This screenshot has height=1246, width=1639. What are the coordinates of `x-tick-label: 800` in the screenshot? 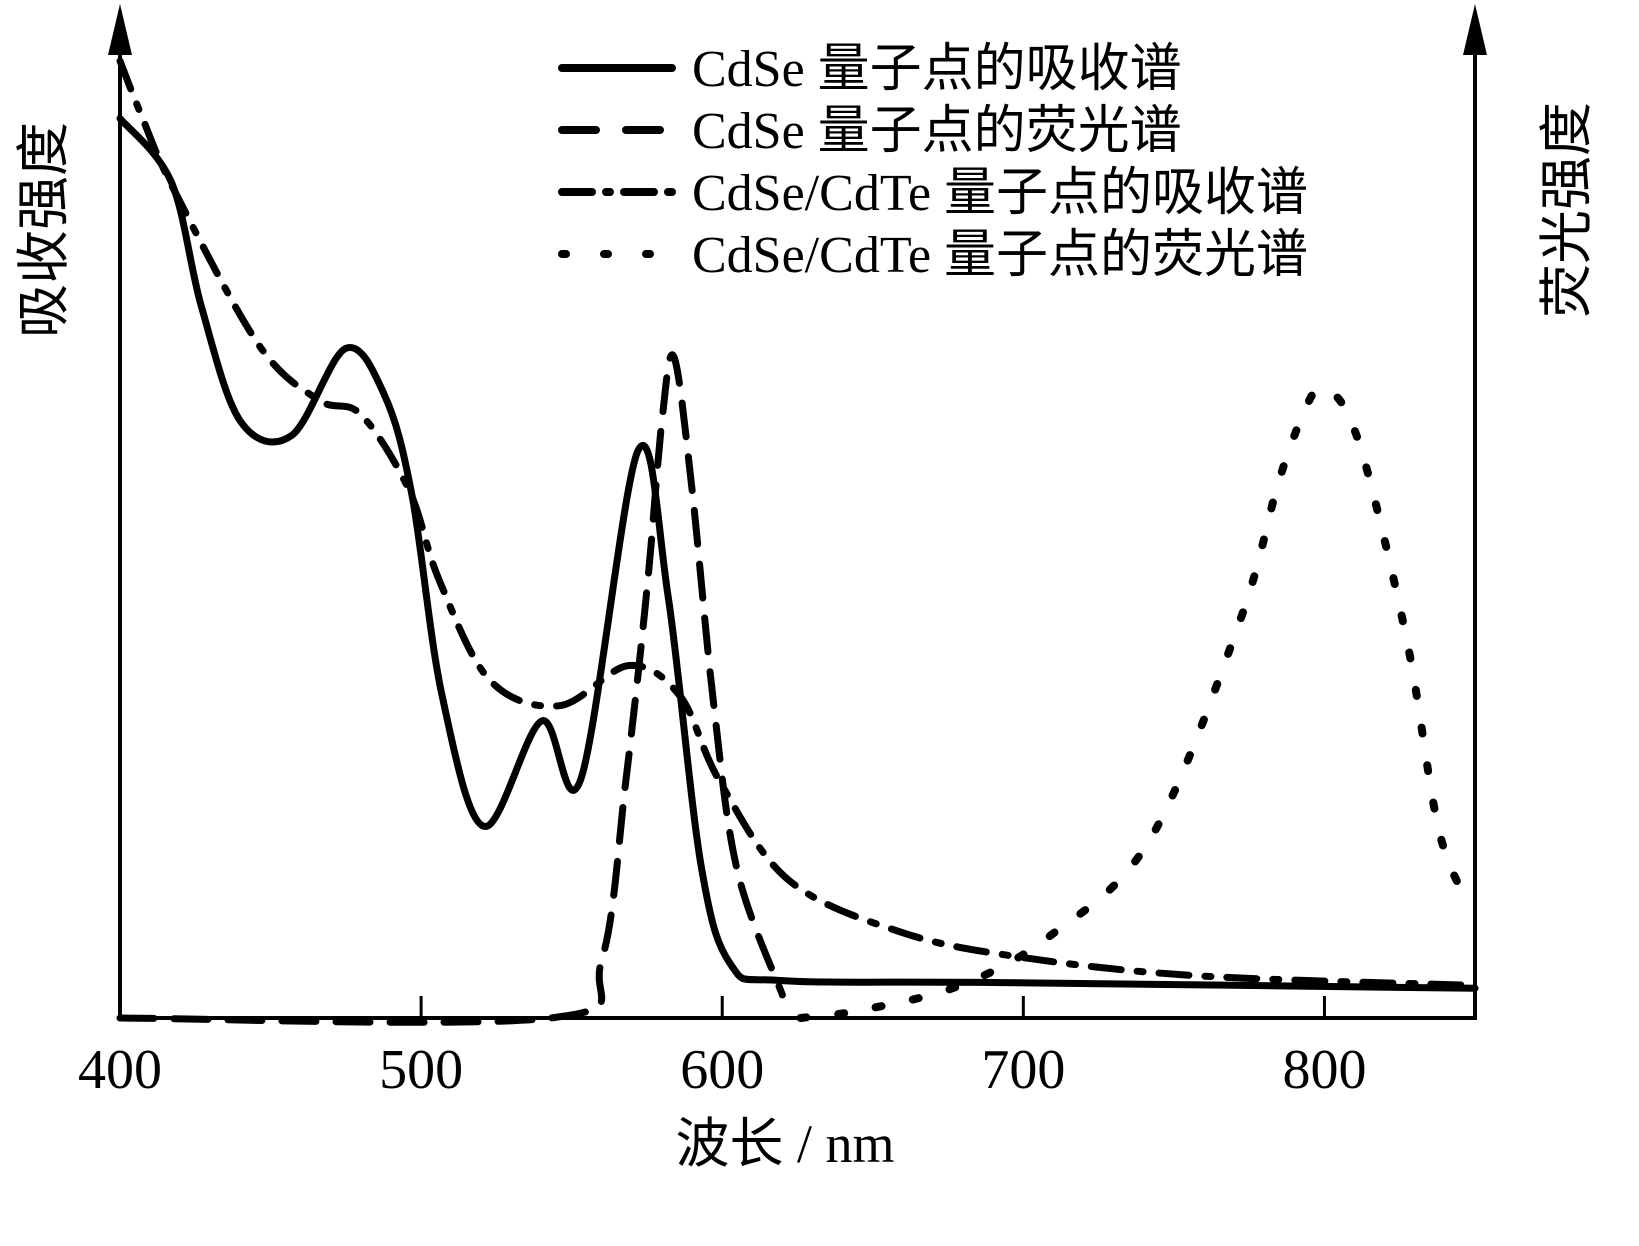 It's located at (1324, 1070).